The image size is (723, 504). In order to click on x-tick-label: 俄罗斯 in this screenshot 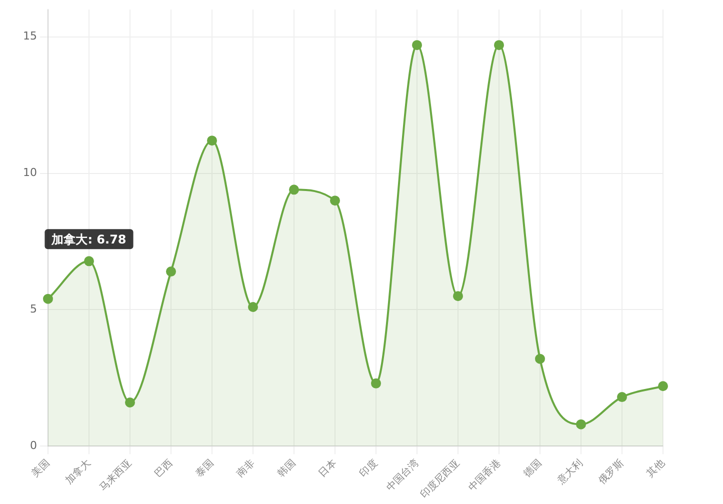, I will do `click(611, 471)`.